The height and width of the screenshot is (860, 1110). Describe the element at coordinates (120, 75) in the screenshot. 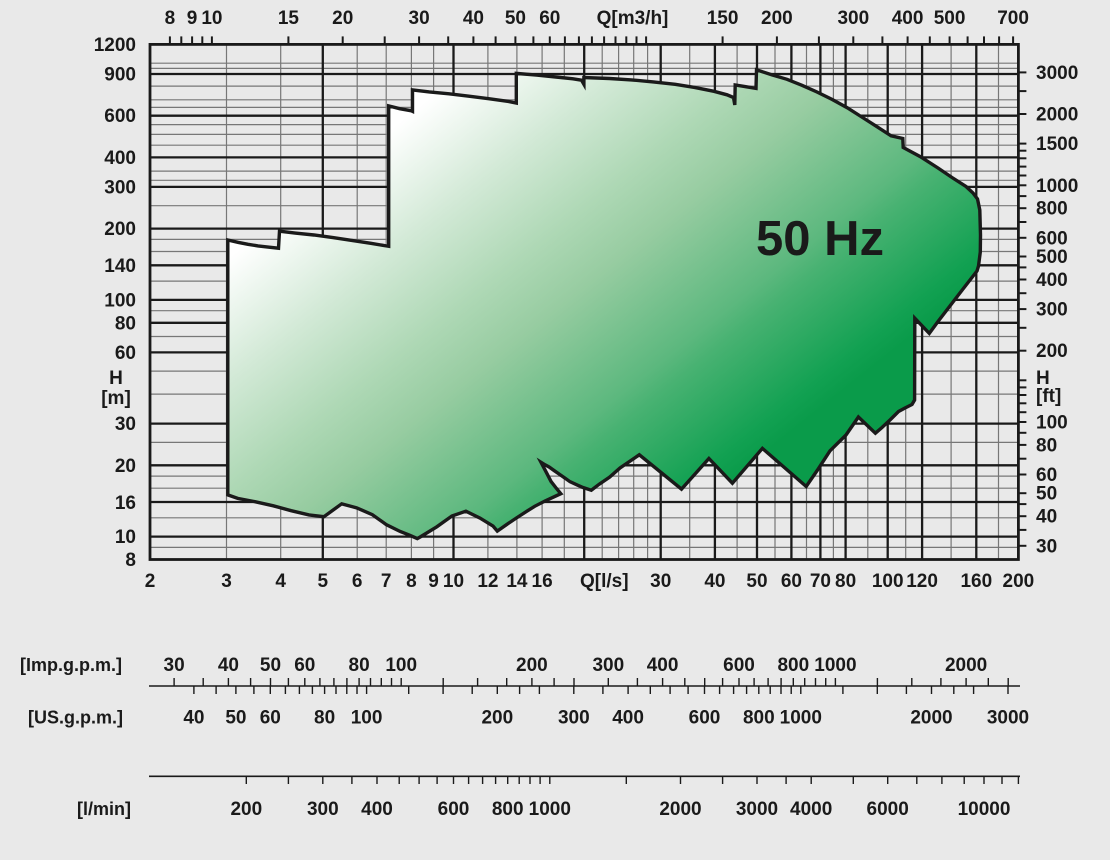

I see `svg-text: 900` at that location.